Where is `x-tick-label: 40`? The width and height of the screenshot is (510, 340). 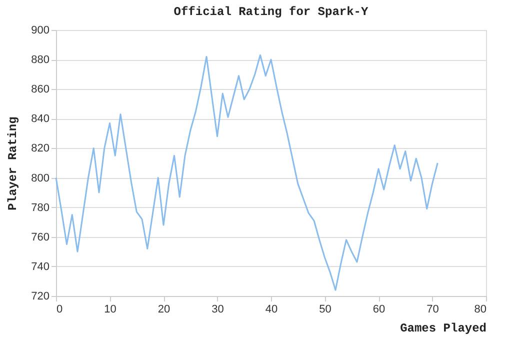
x-tick-label: 40 is located at coordinates (271, 310).